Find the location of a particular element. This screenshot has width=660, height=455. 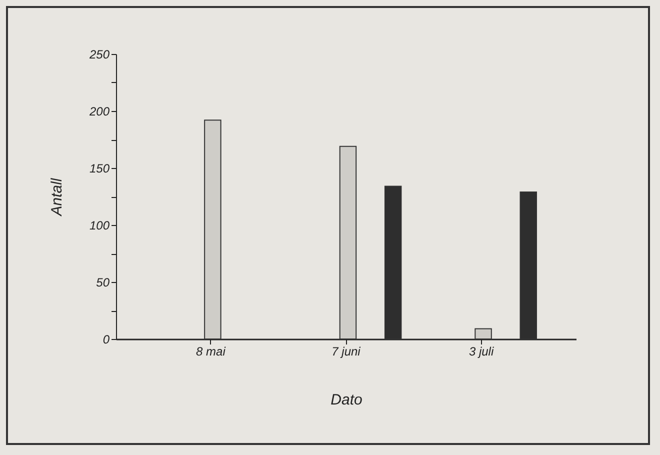

y-tick-label: 200 is located at coordinates (99, 111).